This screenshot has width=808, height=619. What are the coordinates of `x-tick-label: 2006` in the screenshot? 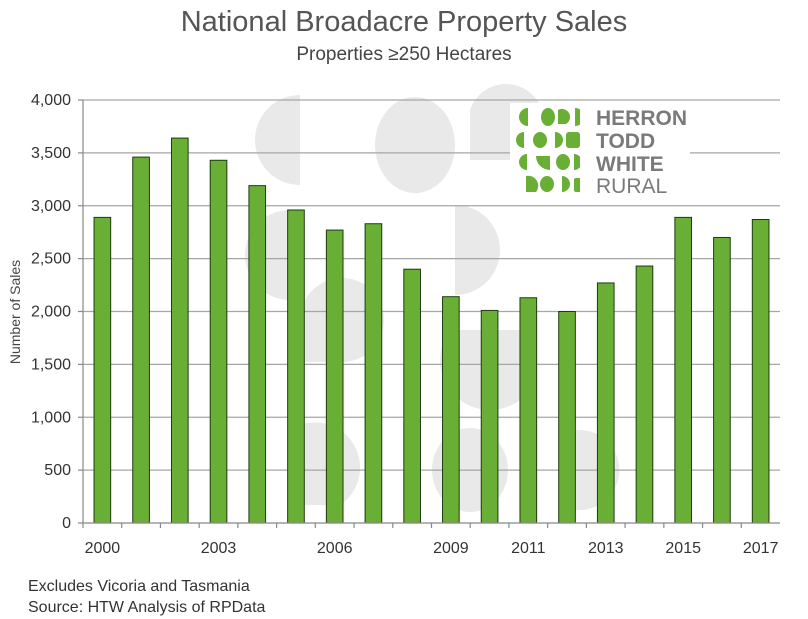 It's located at (335, 548).